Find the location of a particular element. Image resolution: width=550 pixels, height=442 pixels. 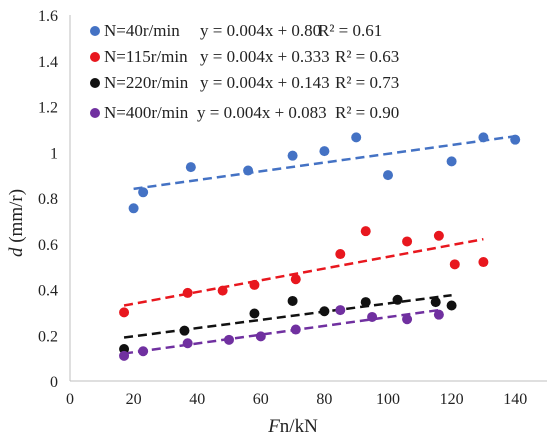

legend-label-series-1: N=40r/min is located at coordinates (142, 30).